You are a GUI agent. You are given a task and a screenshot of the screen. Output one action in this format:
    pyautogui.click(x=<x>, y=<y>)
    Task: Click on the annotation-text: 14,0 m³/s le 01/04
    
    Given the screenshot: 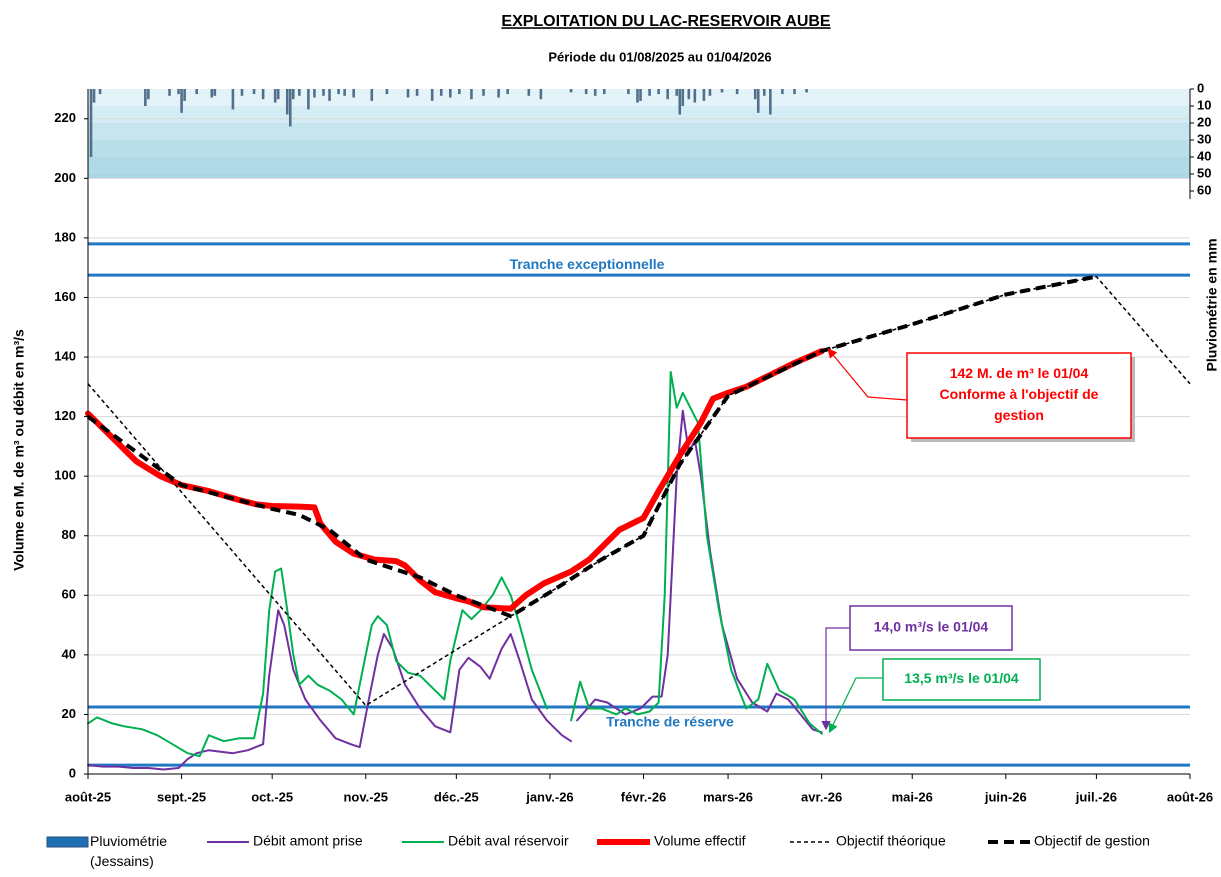 What is the action you would take?
    pyautogui.click(x=931, y=627)
    